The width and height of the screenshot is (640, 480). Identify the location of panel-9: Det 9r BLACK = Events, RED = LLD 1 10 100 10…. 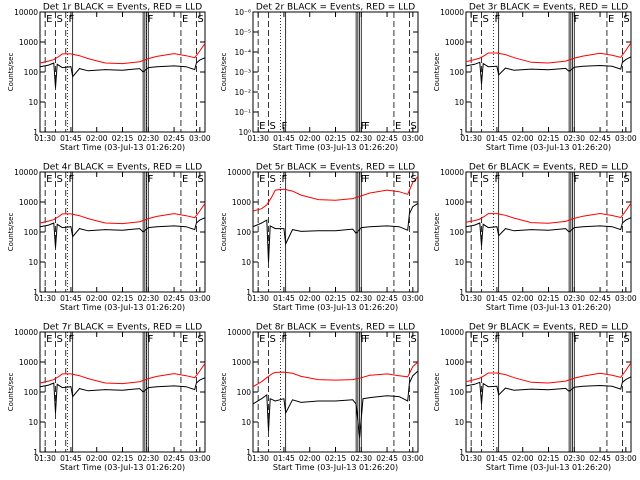
(535, 398).